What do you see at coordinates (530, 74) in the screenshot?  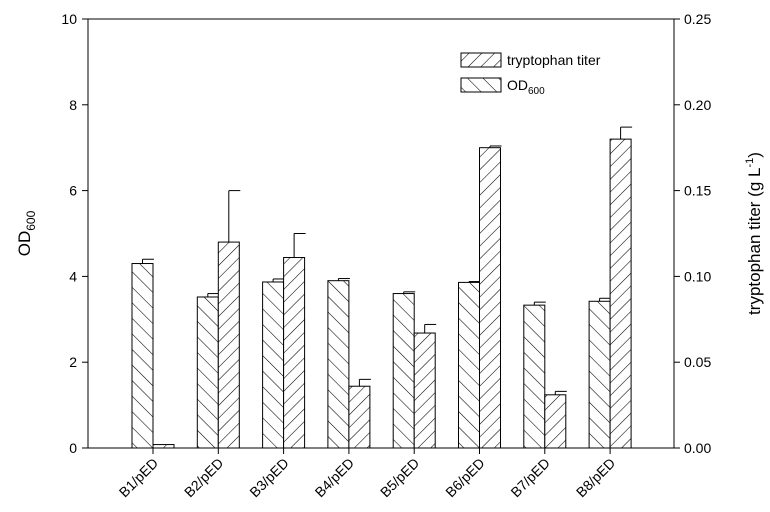 I see `legend: tryptophan titer OD600` at bounding box center [530, 74].